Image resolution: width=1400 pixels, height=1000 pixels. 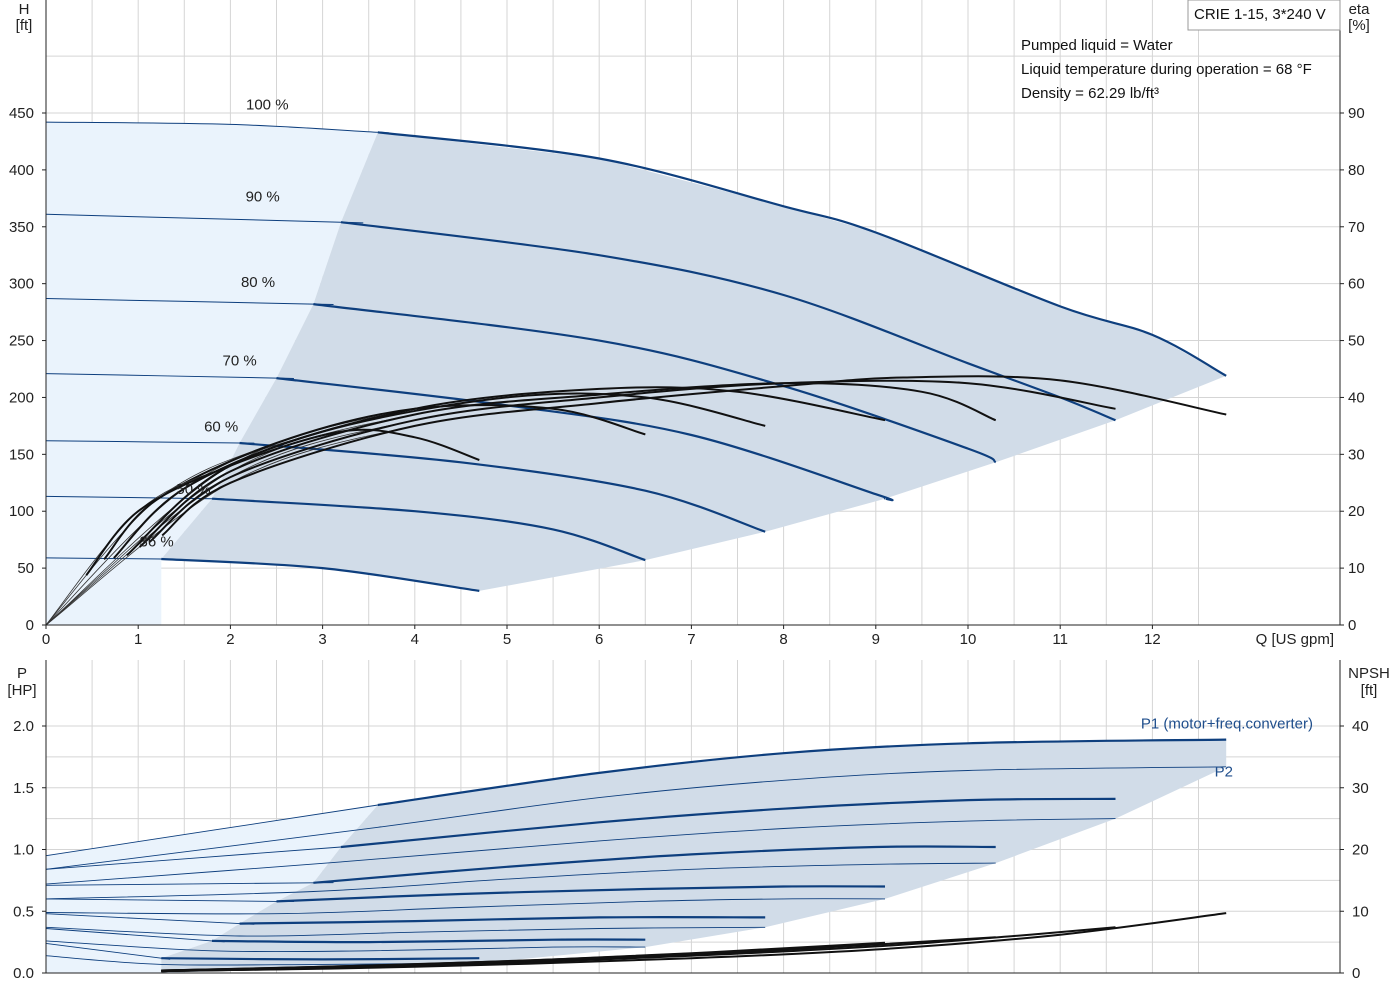 What do you see at coordinates (263, 197) in the screenshot?
I see `speed-label: 90 %` at bounding box center [263, 197].